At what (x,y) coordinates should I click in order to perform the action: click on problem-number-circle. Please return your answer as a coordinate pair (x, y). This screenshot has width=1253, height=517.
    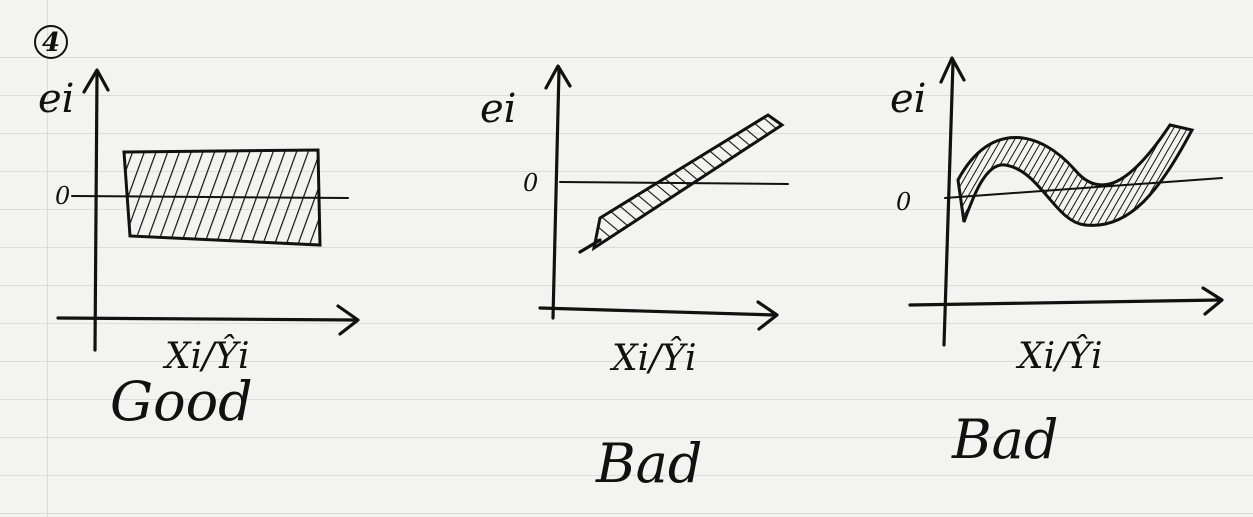
    Looking at the image, I should click on (51, 42).